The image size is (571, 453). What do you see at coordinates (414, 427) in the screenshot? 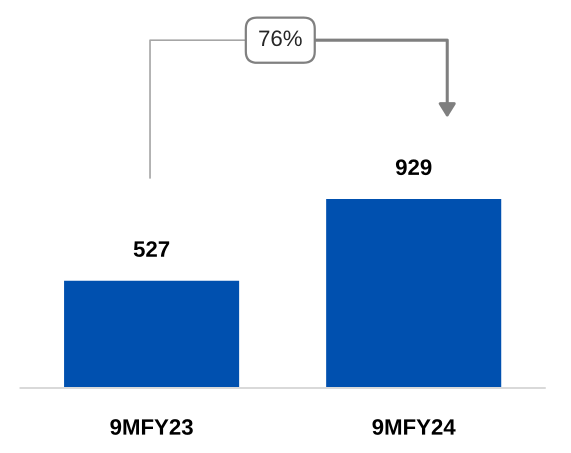
I see `x-tick-label: 9MFY24` at bounding box center [414, 427].